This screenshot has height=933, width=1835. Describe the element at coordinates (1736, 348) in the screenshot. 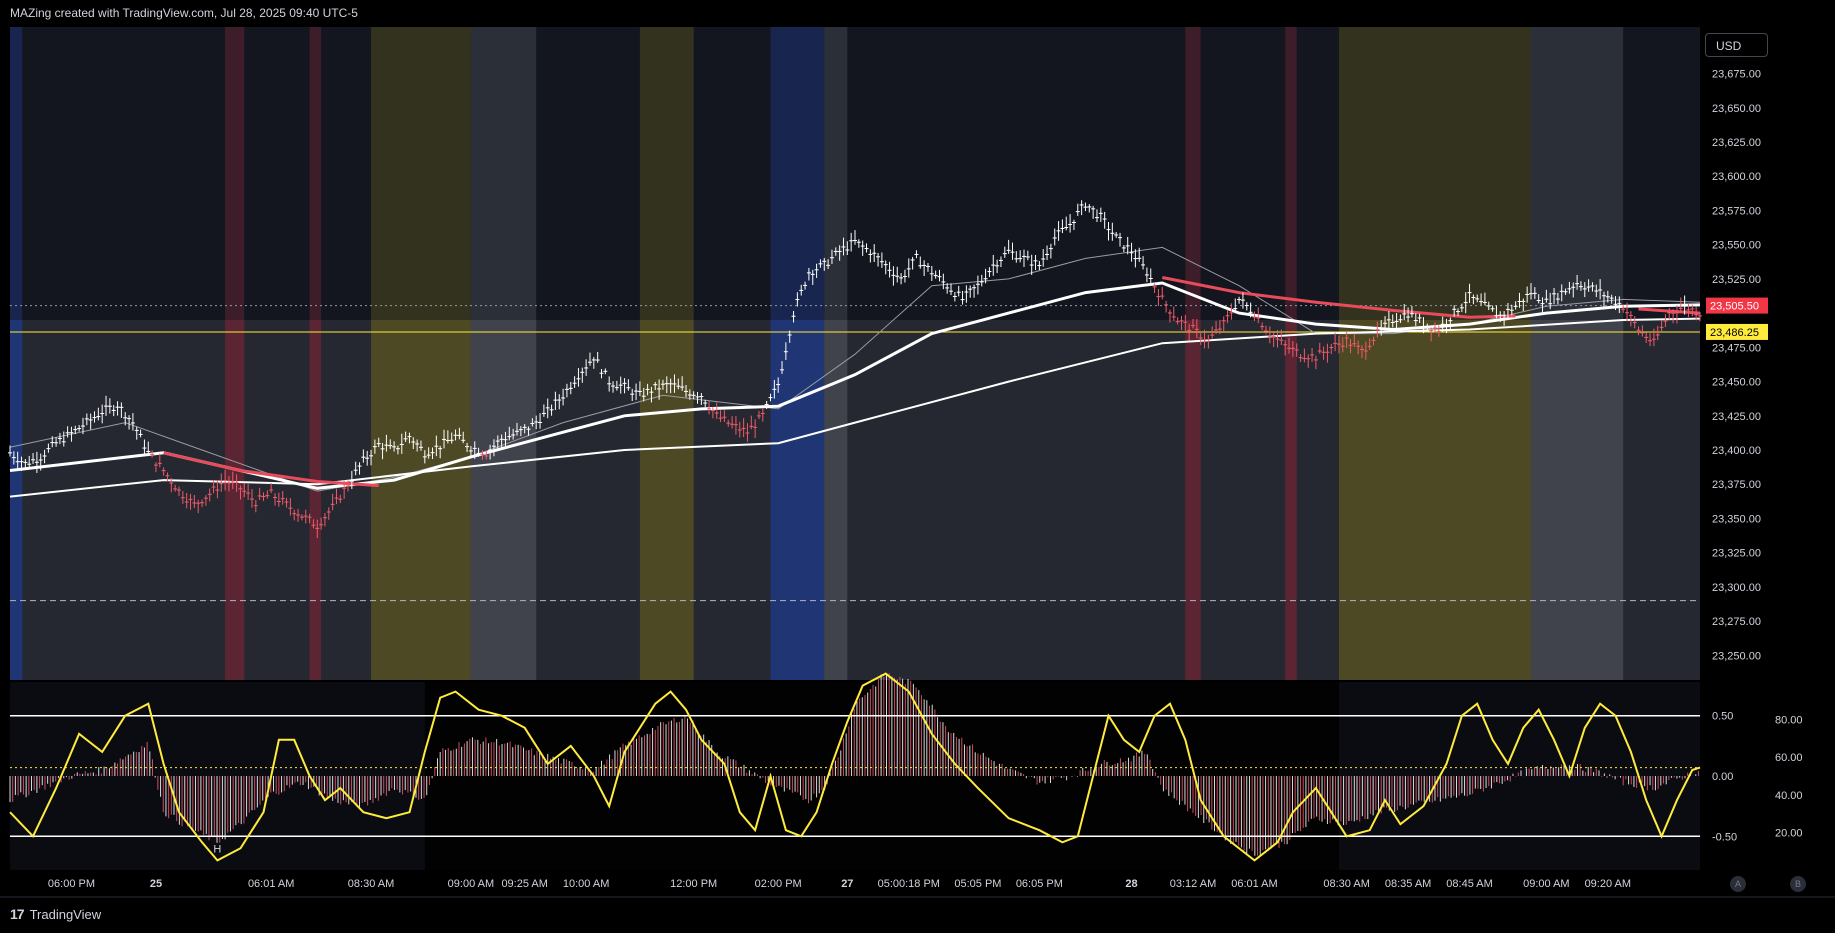

I see `price-tick-label: 23,475.00` at that location.